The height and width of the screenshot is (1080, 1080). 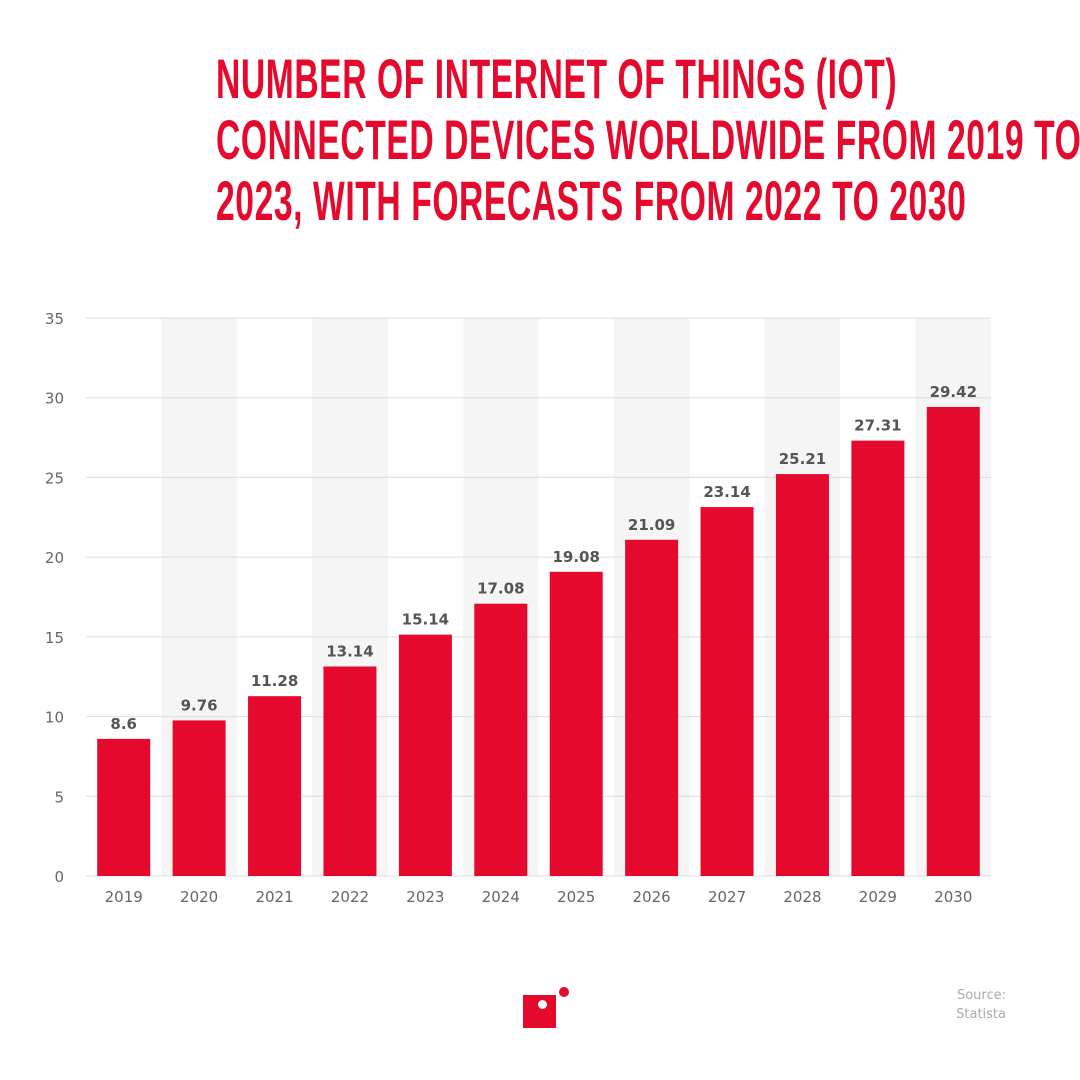 I want to click on data-label: 29.42, so click(x=953, y=392).